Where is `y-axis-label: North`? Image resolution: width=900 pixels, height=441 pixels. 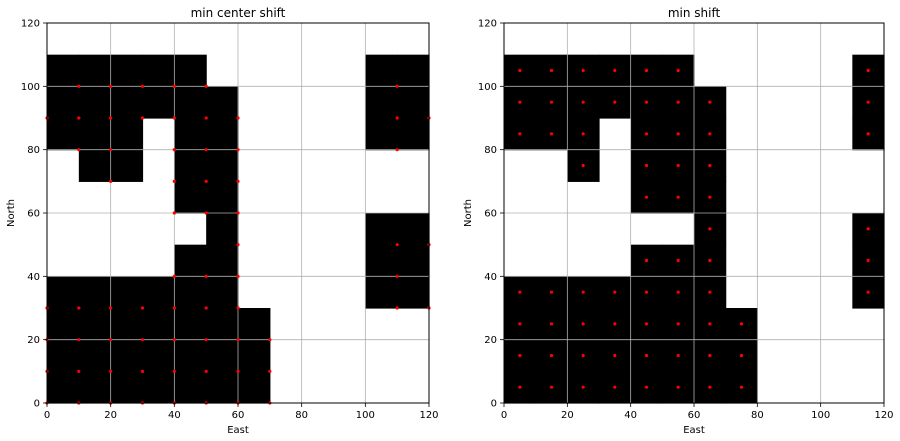 y-axis-label: North is located at coordinates (468, 213).